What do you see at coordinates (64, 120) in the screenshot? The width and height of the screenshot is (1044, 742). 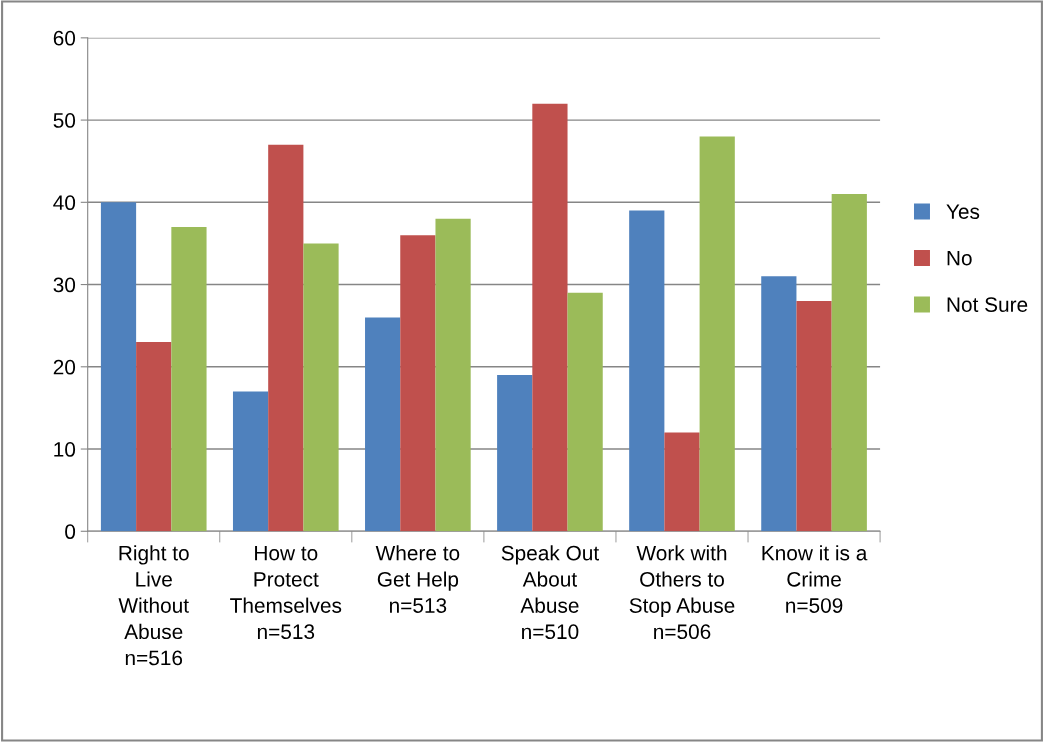 I see `y-tick-label: 50` at bounding box center [64, 120].